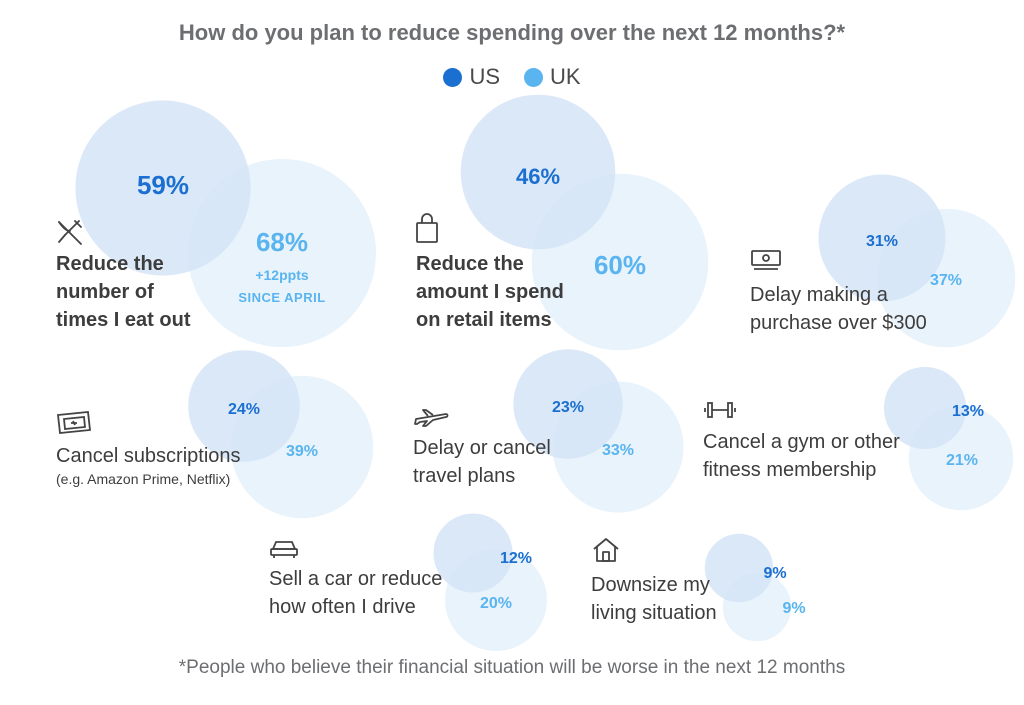 This screenshot has height=705, width=1024. Describe the element at coordinates (512, 77) in the screenshot. I see `legend: US UK` at that location.